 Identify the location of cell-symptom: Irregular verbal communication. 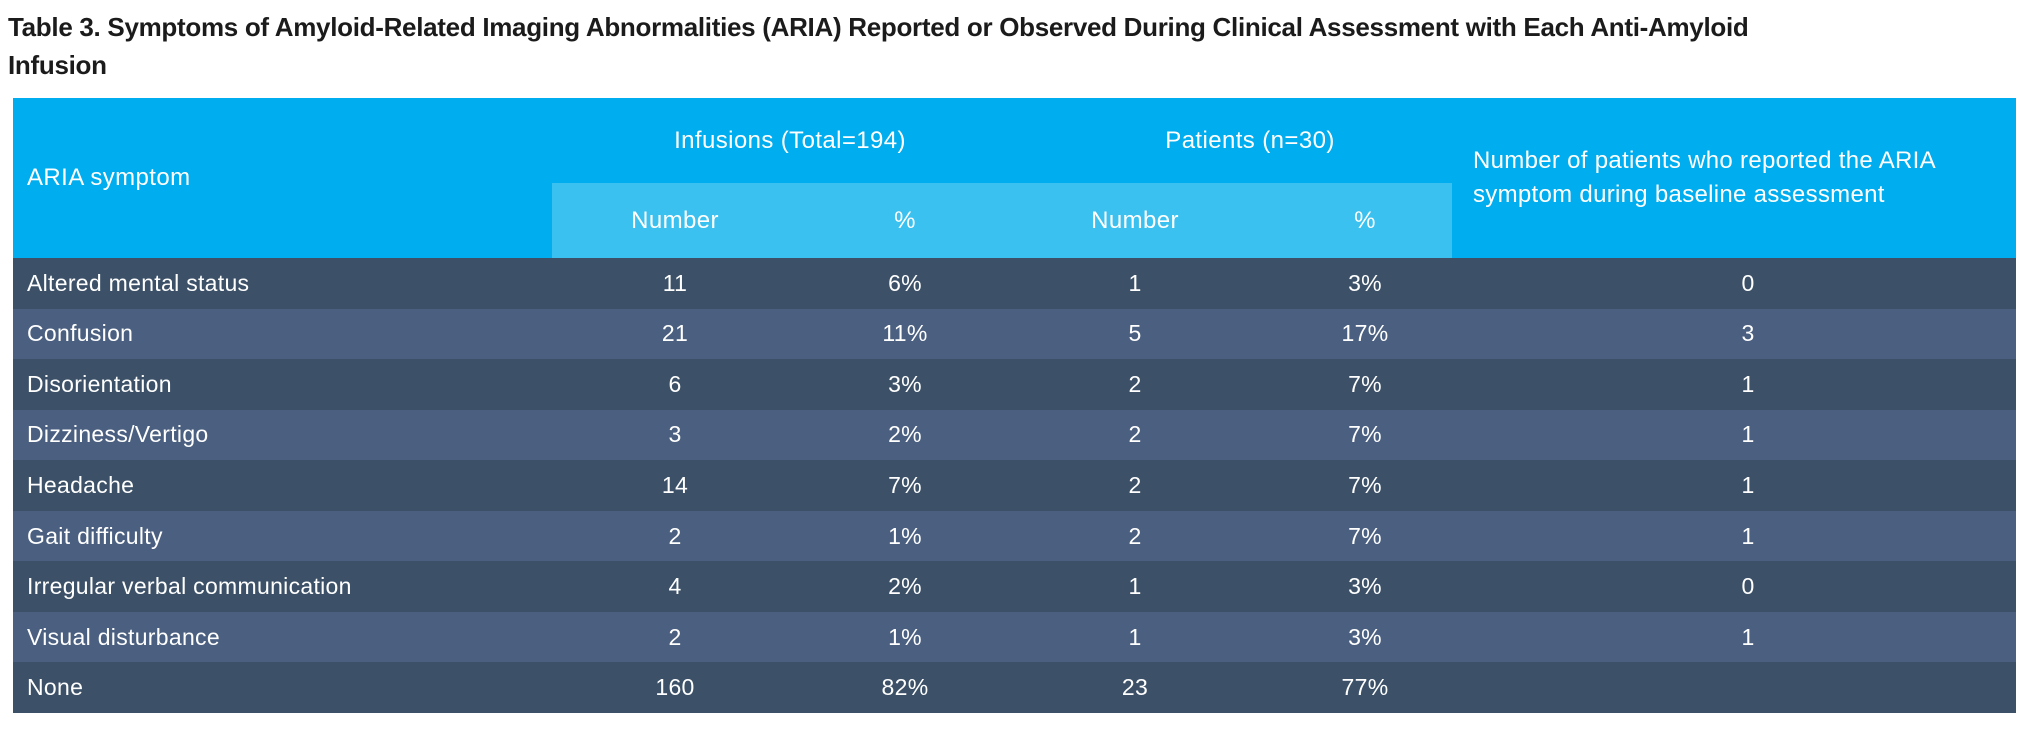
(189, 586).